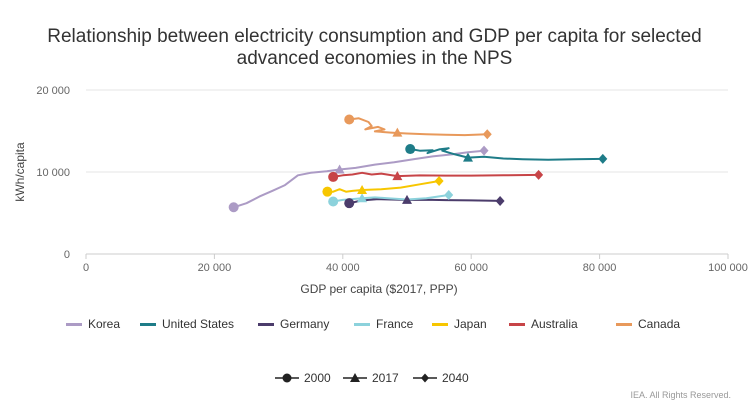  What do you see at coordinates (600, 268) in the screenshot?
I see `x-tick-label: 80 000` at bounding box center [600, 268].